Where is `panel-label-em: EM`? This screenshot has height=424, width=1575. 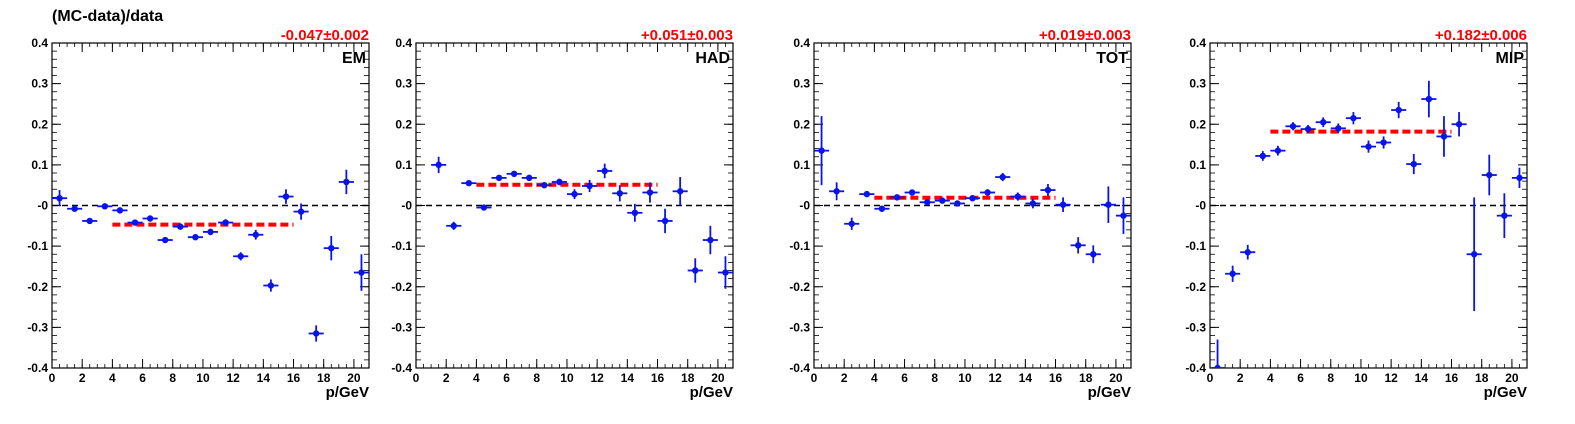 panel-label-em: EM is located at coordinates (354, 58).